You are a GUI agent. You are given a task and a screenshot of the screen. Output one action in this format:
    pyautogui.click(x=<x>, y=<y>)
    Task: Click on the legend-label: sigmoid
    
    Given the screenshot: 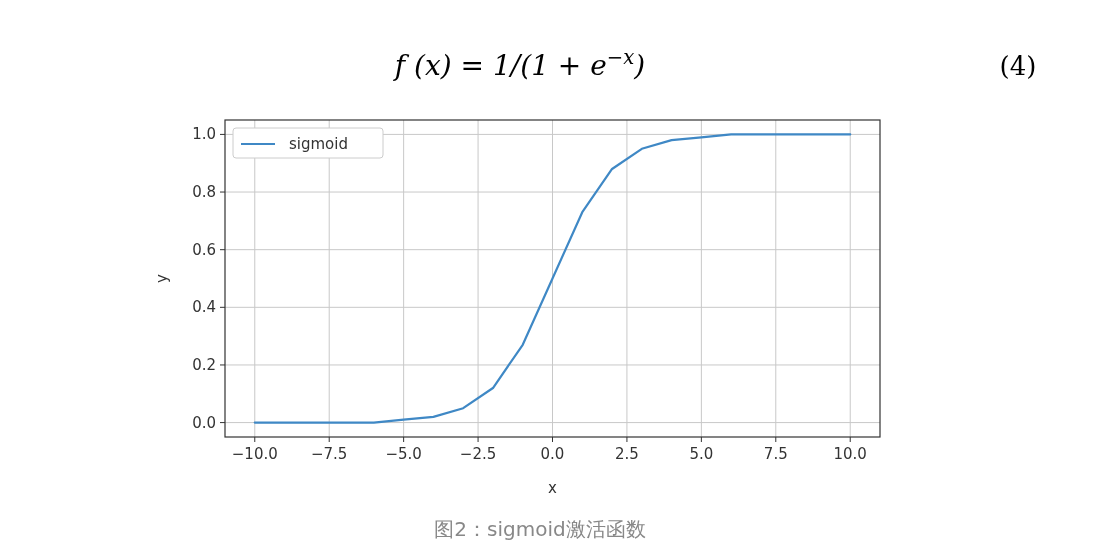 What is the action you would take?
    pyautogui.click(x=318, y=144)
    